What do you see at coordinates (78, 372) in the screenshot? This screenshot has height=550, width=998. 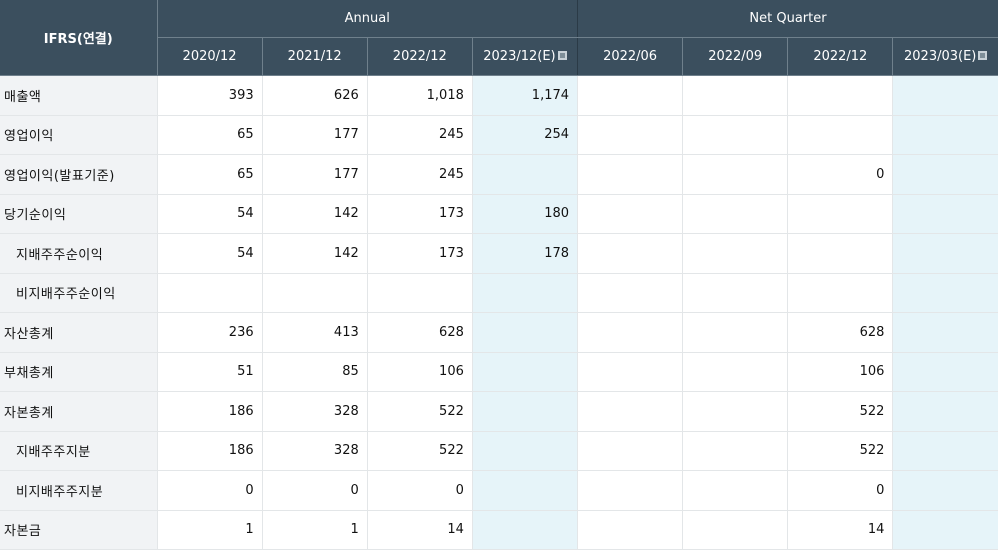 I see `row-label: 부채총계` at bounding box center [78, 372].